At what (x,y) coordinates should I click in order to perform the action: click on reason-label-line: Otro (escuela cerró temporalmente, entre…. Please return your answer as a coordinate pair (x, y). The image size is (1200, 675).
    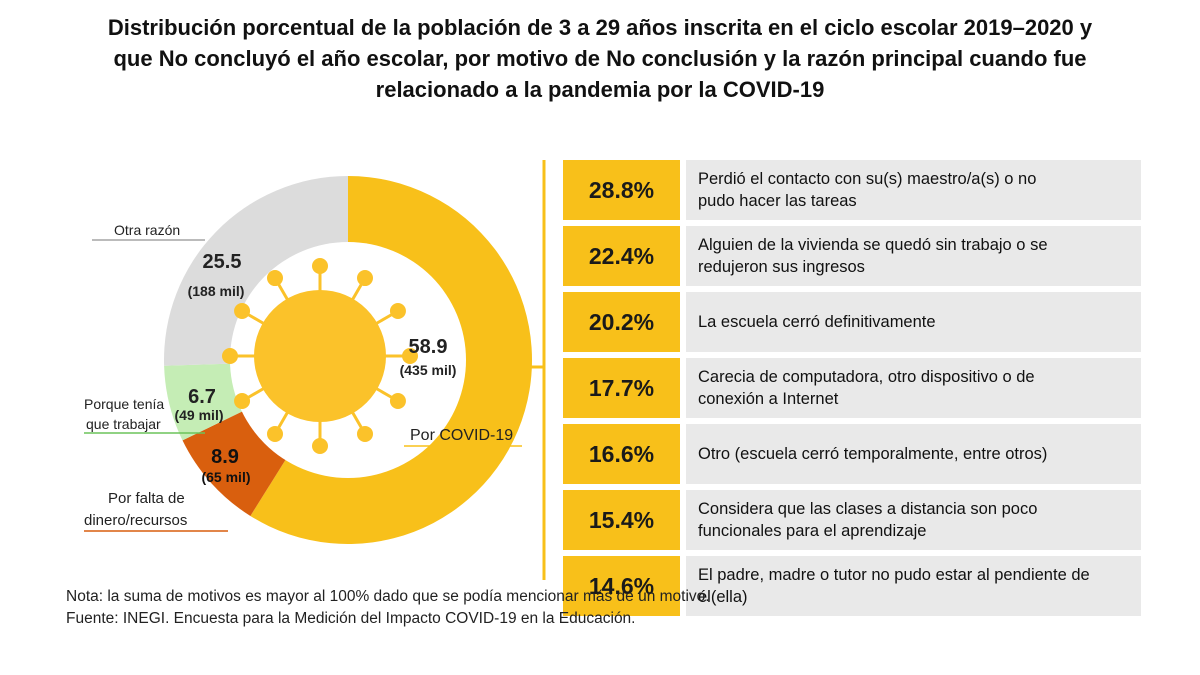
    Looking at the image, I should click on (873, 454).